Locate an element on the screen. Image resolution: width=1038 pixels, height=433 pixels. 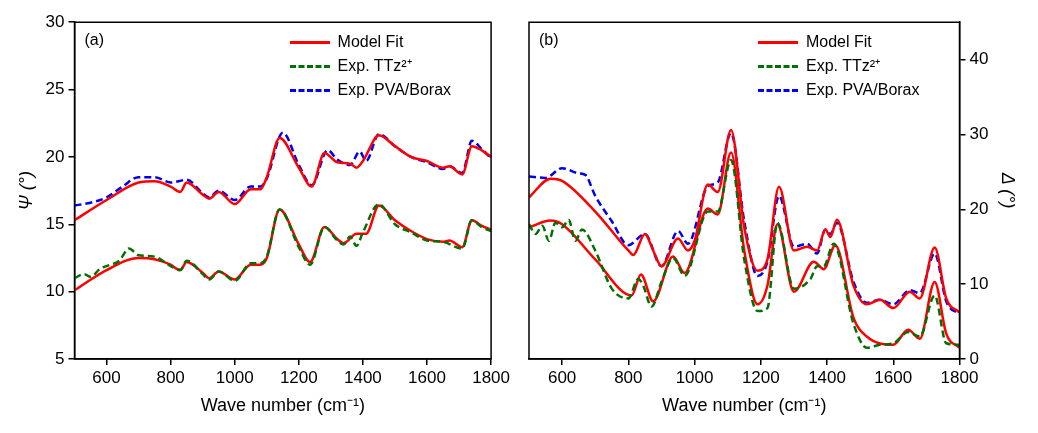
y2-axis-title: Δ (°) is located at coordinates (1008, 190).